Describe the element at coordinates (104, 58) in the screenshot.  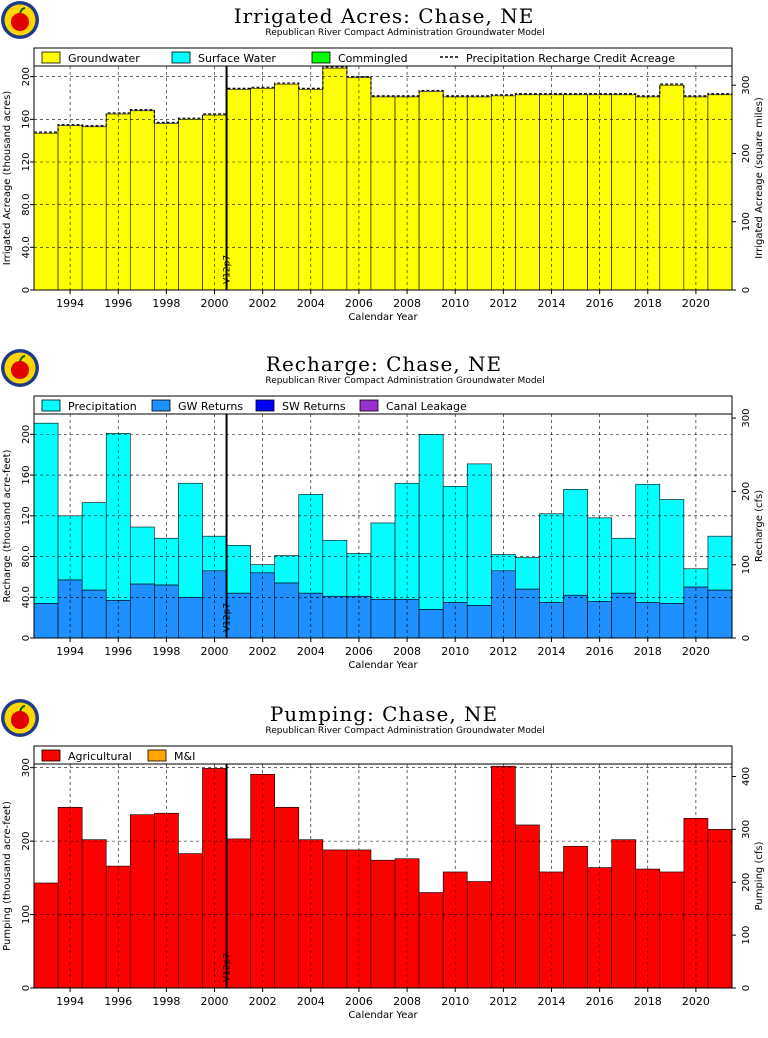
I see `legend-label: Groundwater` at that location.